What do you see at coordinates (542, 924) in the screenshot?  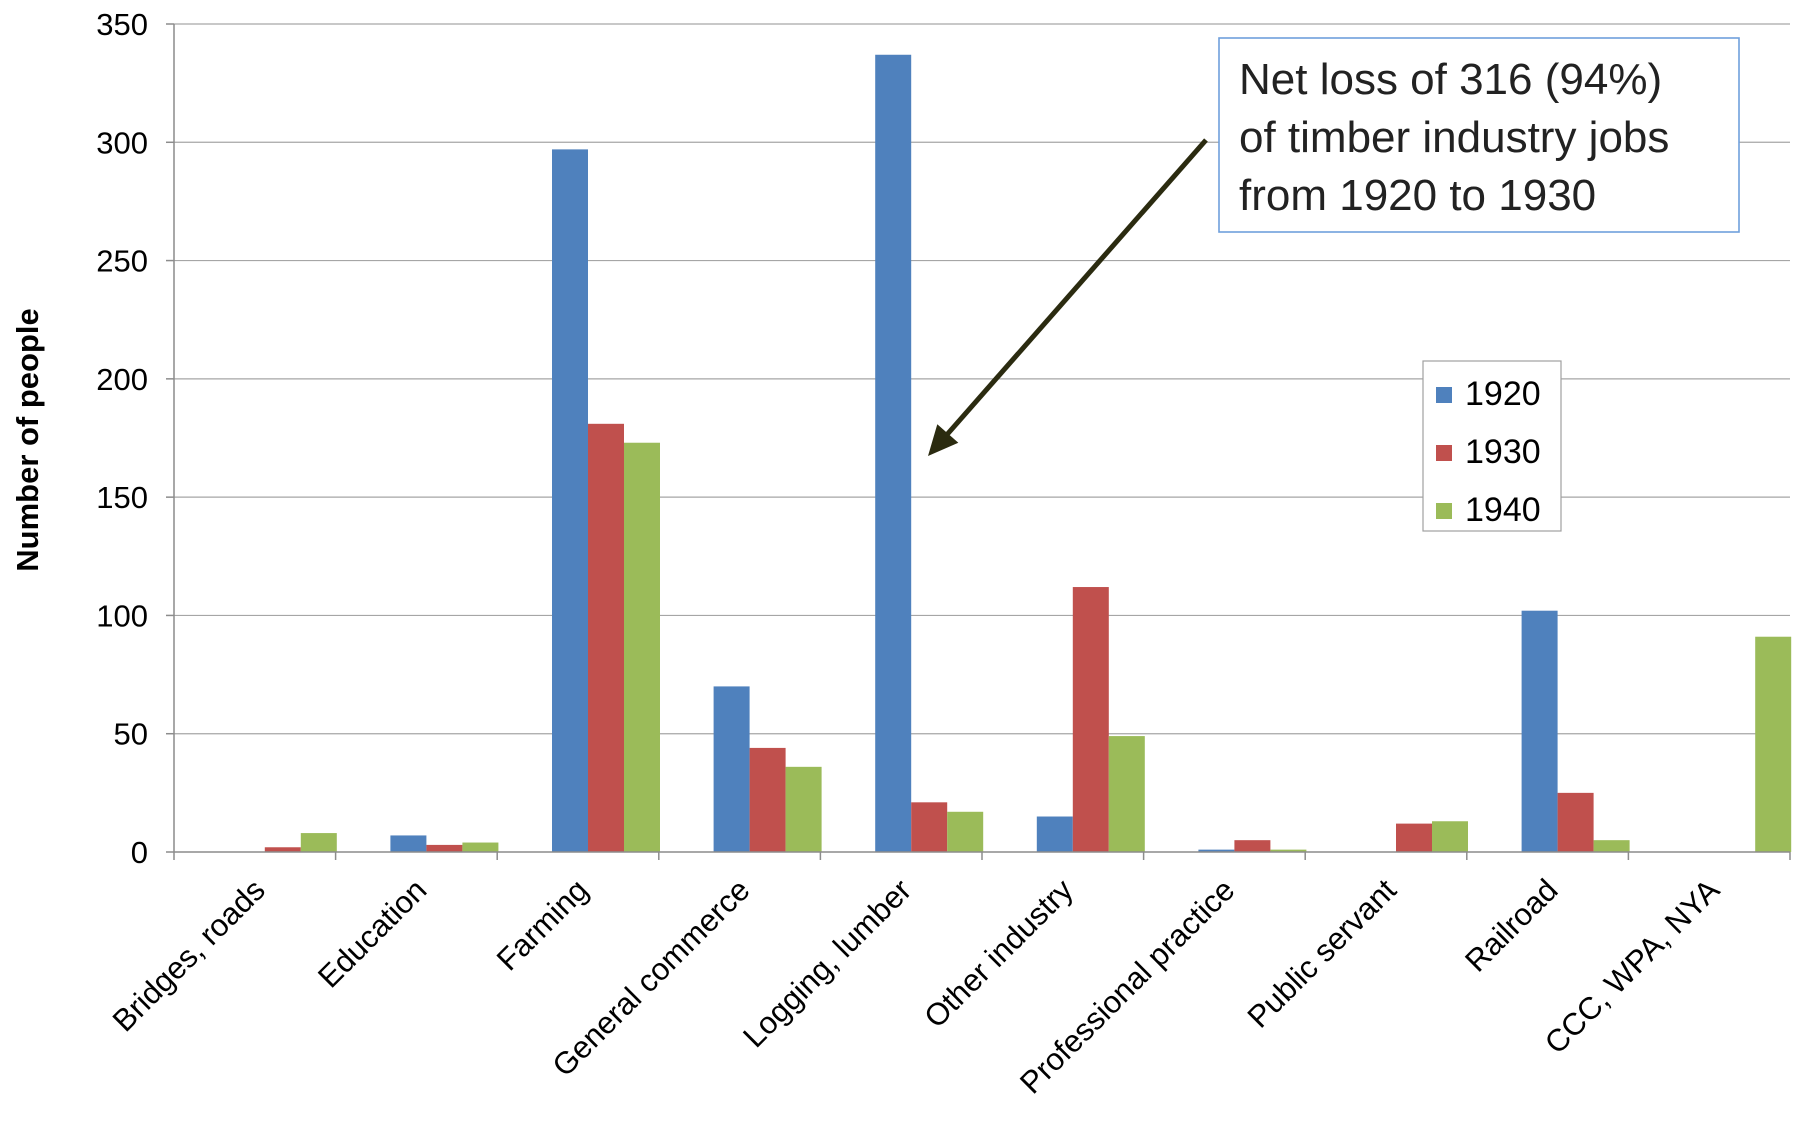 I see `x-category-label: Farming` at bounding box center [542, 924].